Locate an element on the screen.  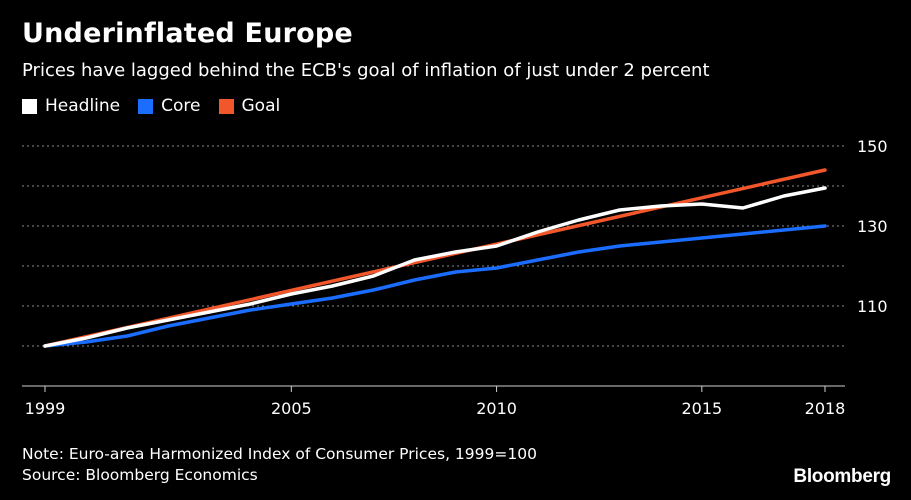
legend: Headline Core Goal is located at coordinates (160, 106).